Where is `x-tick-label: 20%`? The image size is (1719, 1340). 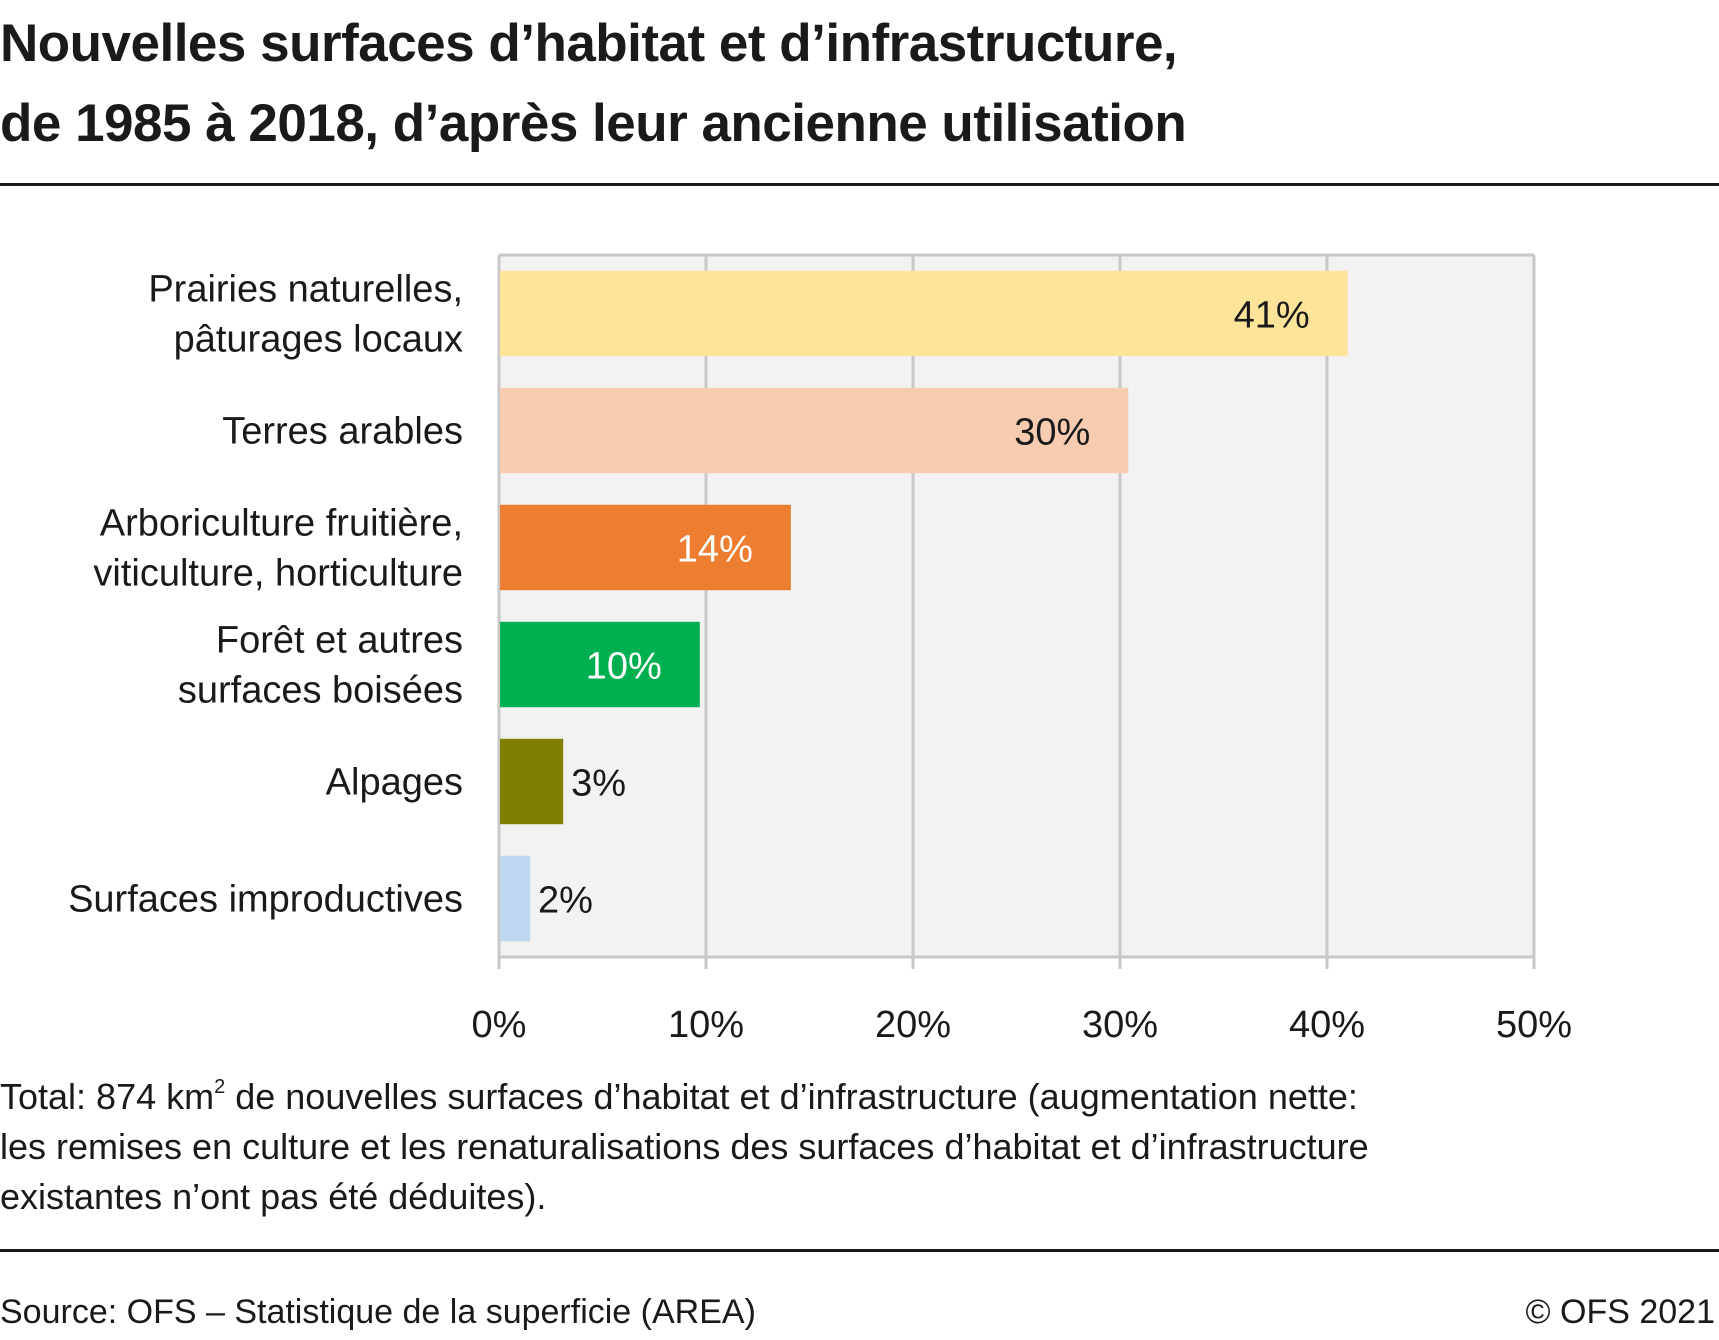 x-tick-label: 20% is located at coordinates (913, 1025).